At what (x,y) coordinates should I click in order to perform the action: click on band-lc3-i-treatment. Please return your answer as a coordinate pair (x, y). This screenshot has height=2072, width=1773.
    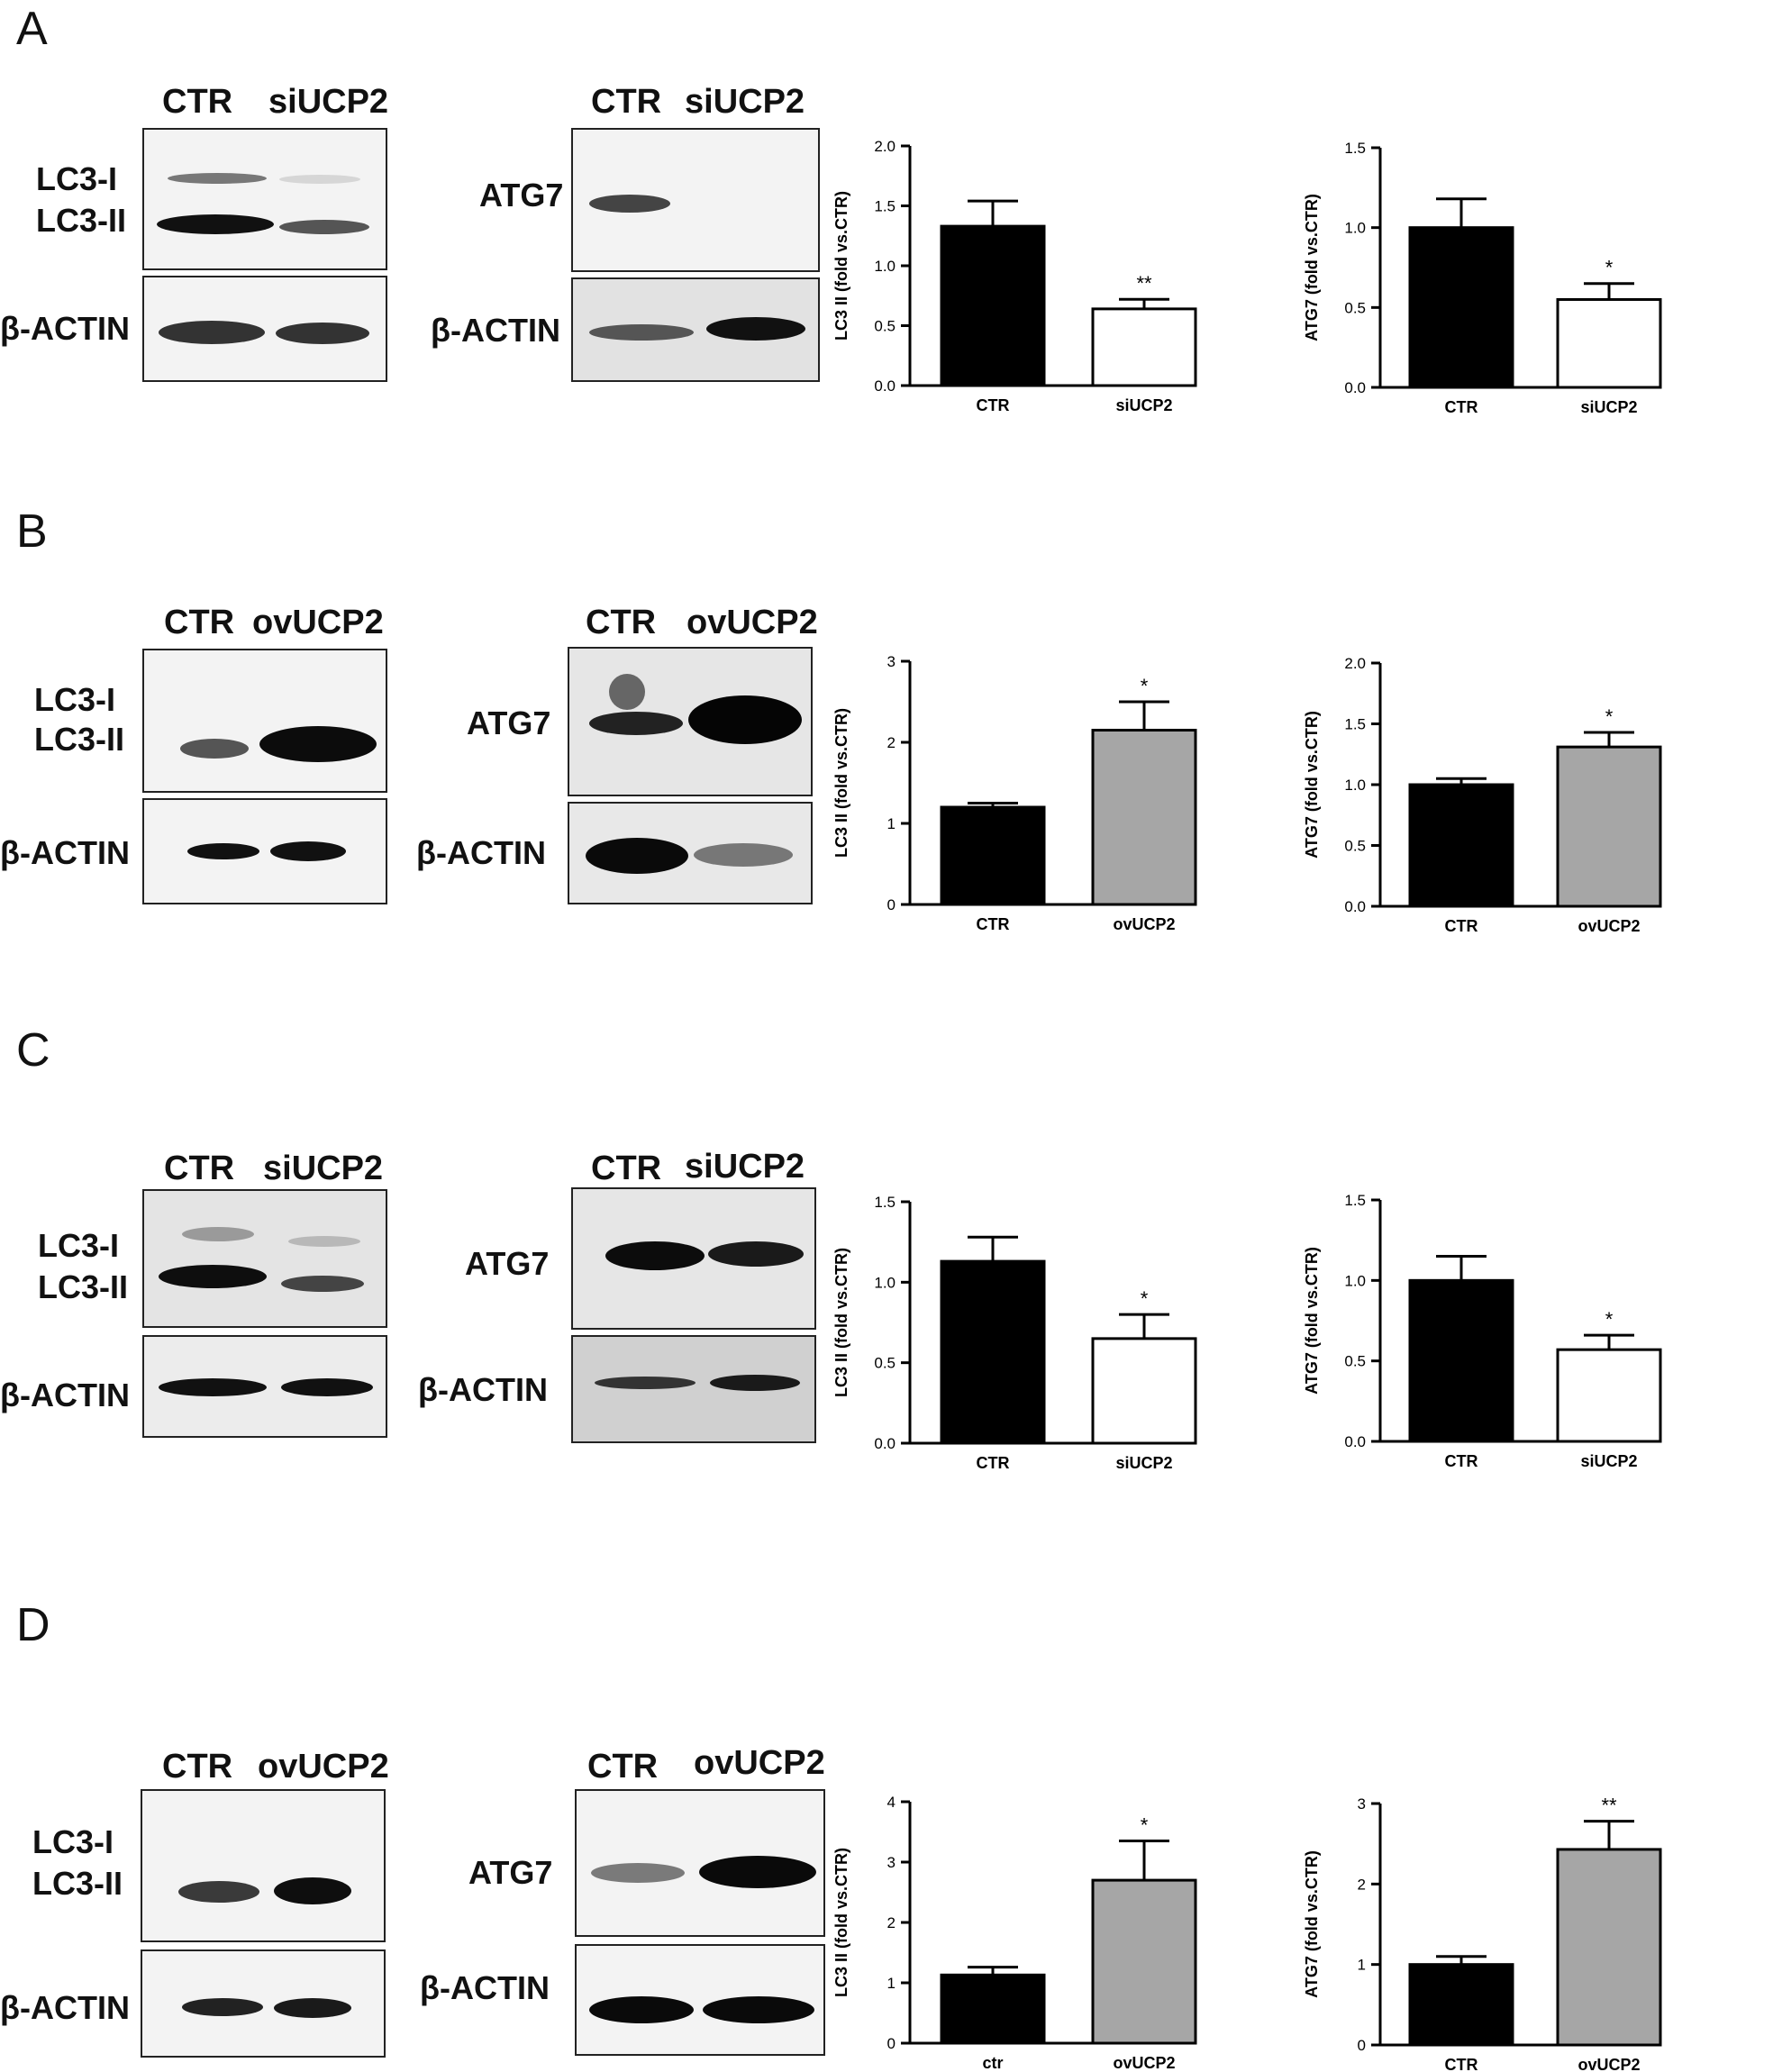
    Looking at the image, I should click on (319, 179).